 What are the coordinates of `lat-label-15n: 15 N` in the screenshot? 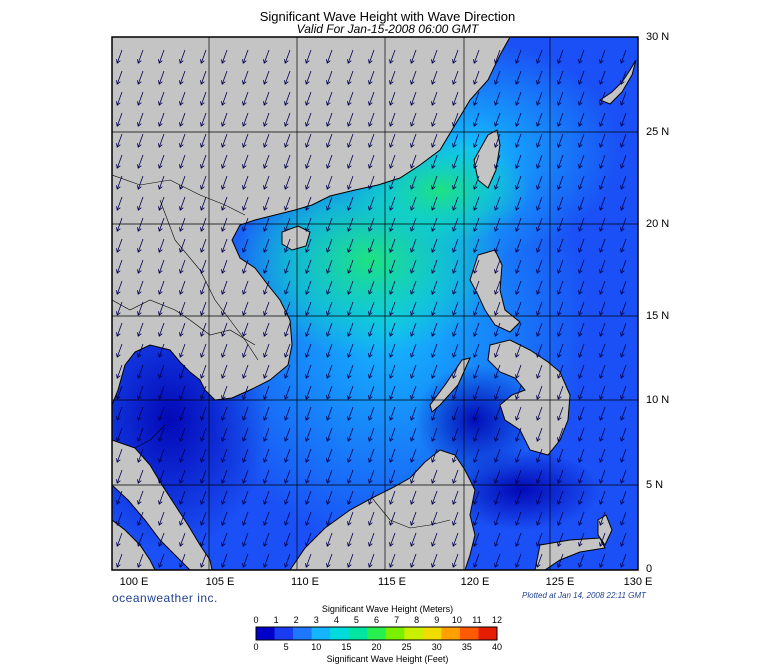 It's located at (658, 316).